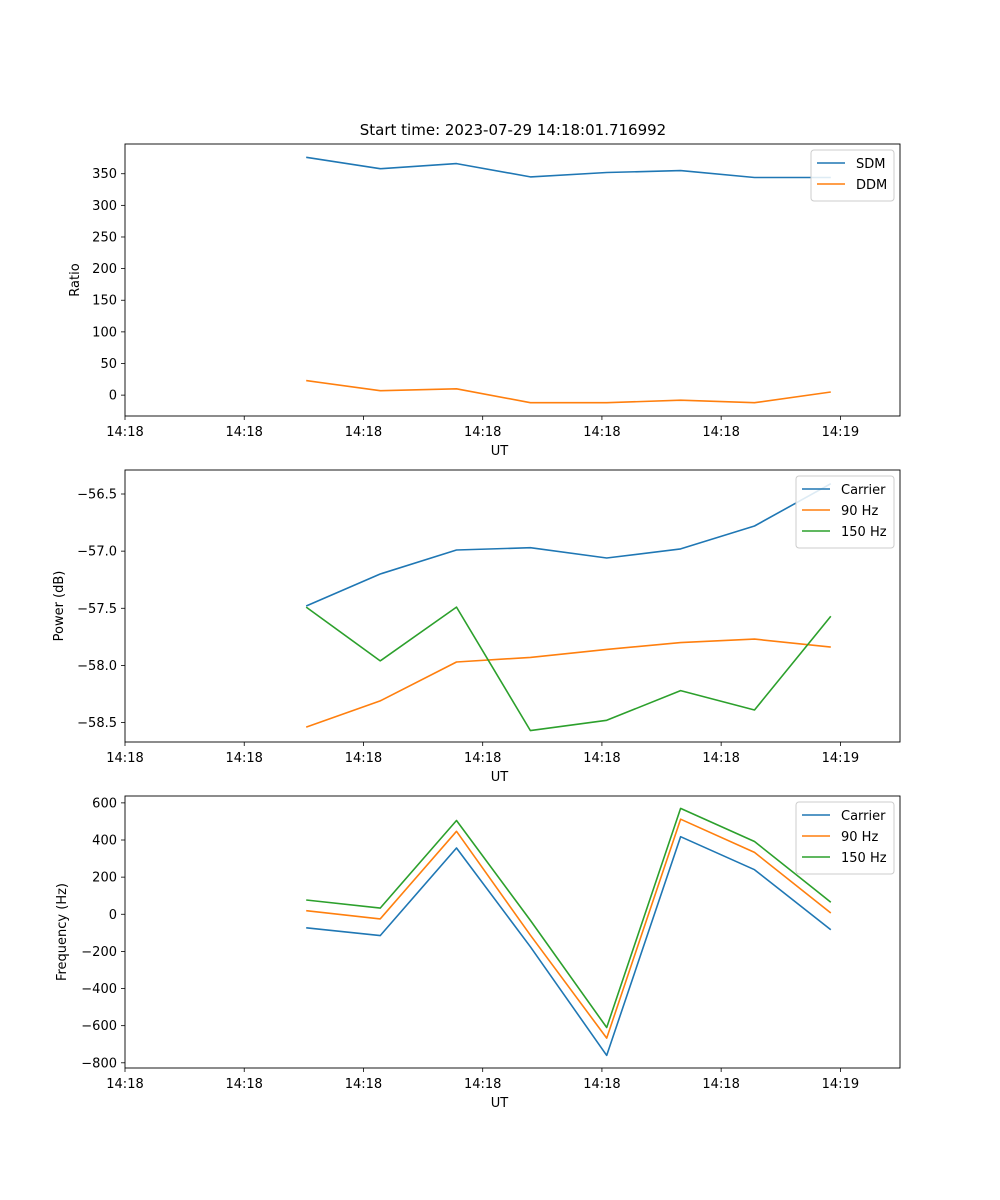  Describe the element at coordinates (871, 185) in the screenshot. I see `legend-label: DDM` at that location.